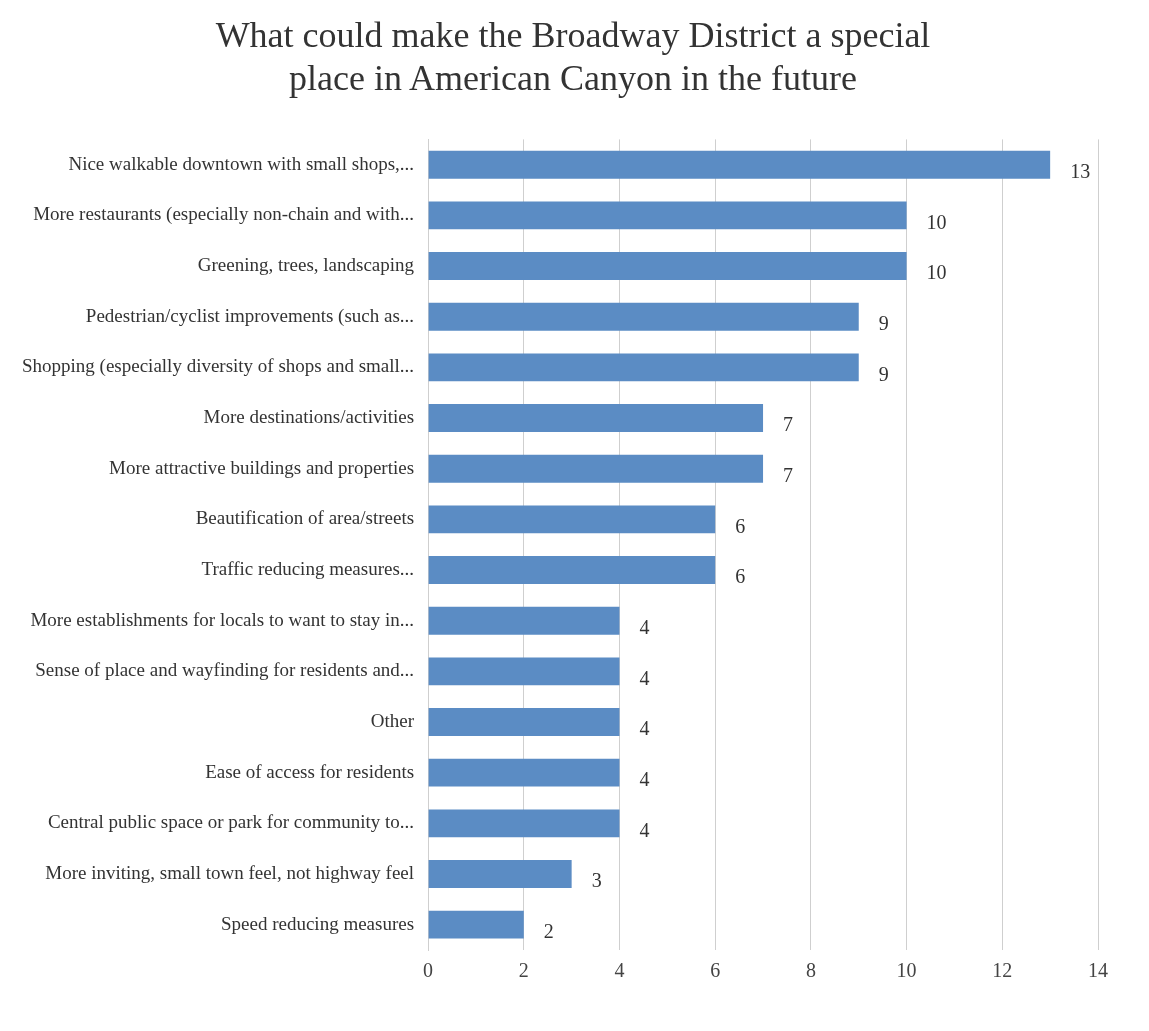  Describe the element at coordinates (309, 417) in the screenshot. I see `y-tick-label: More destinations/activities` at that location.